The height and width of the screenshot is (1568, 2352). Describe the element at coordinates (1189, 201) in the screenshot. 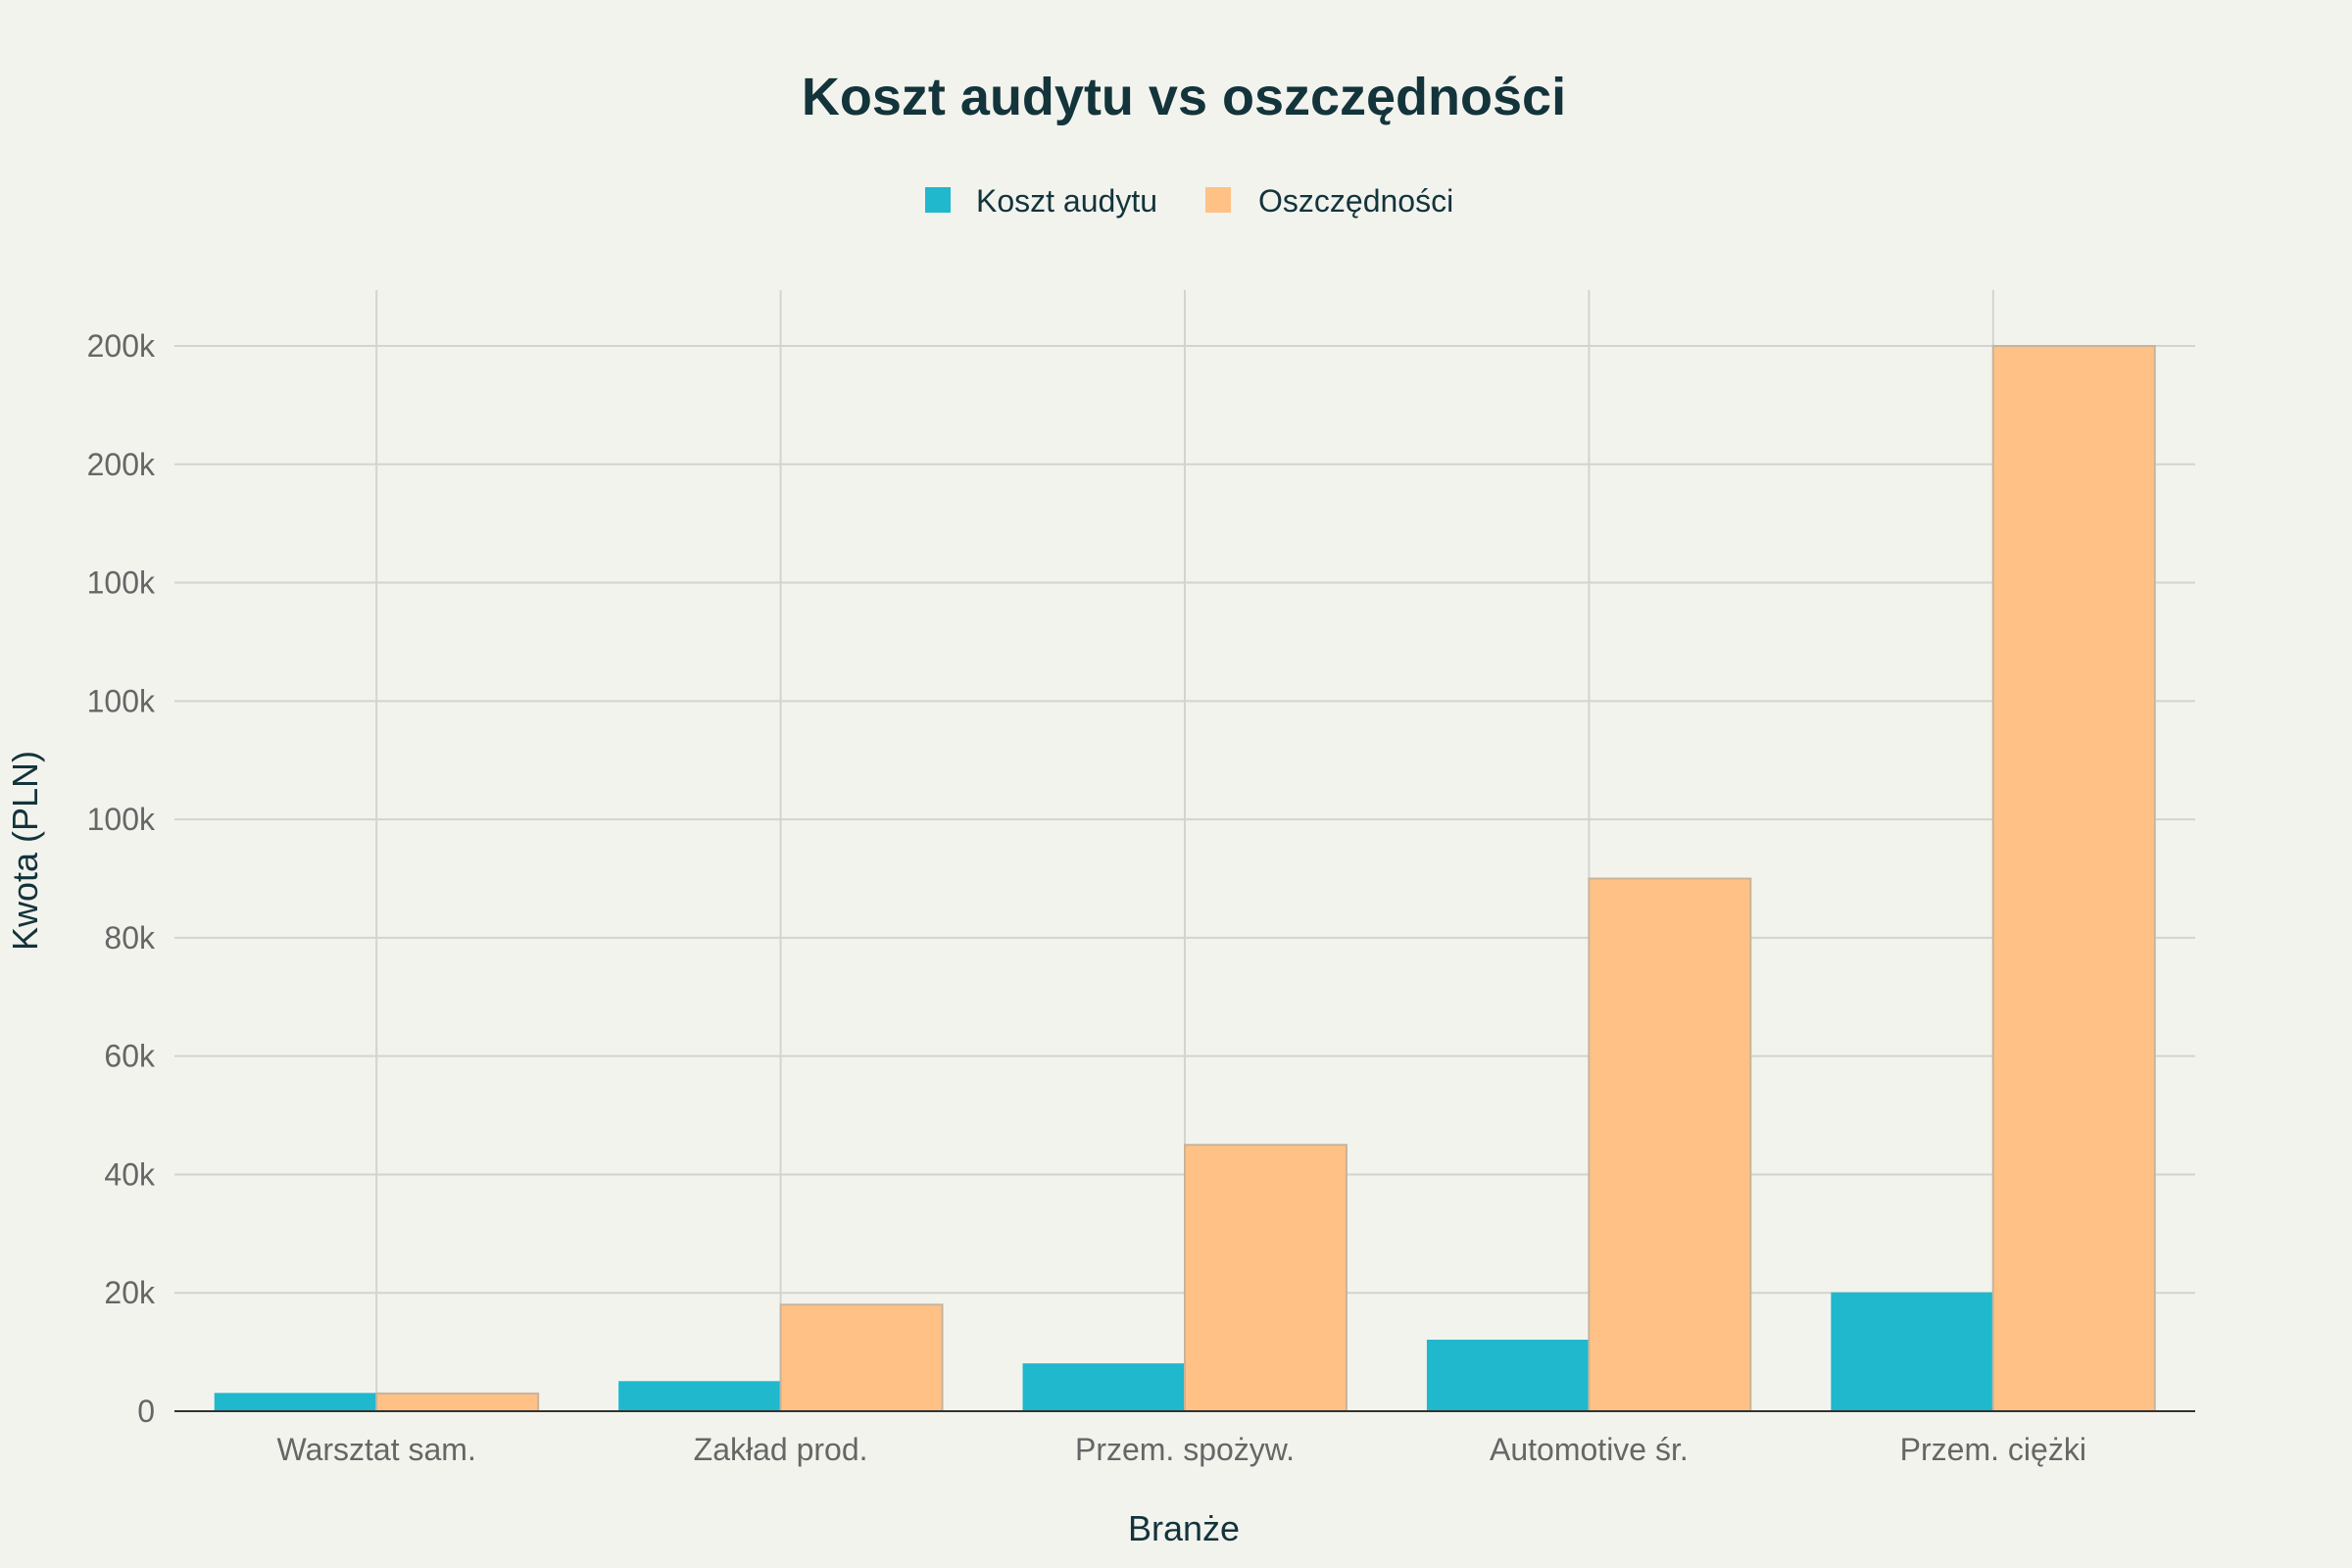

I see `legend: Koszt audytu Oszczędności` at that location.